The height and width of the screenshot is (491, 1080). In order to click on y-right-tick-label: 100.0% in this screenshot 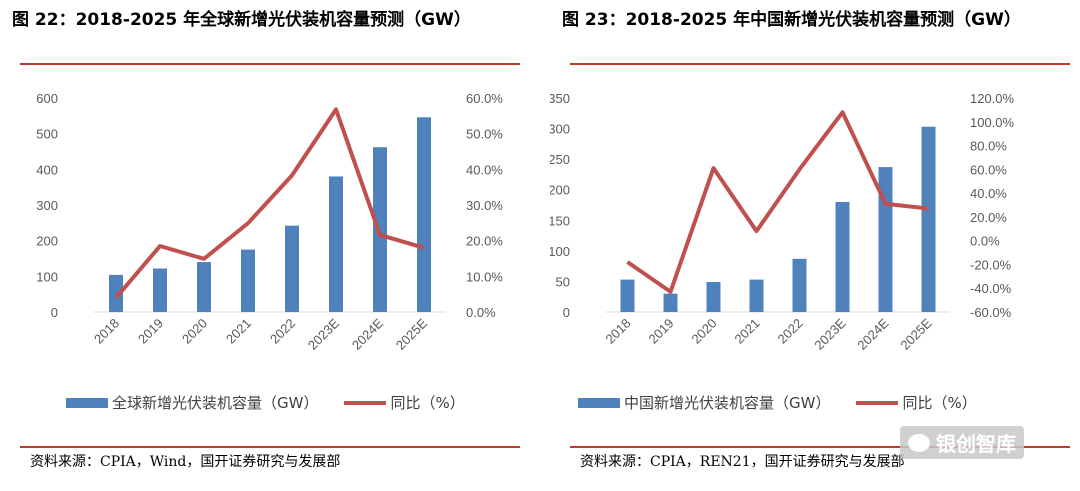, I will do `click(992, 122)`.